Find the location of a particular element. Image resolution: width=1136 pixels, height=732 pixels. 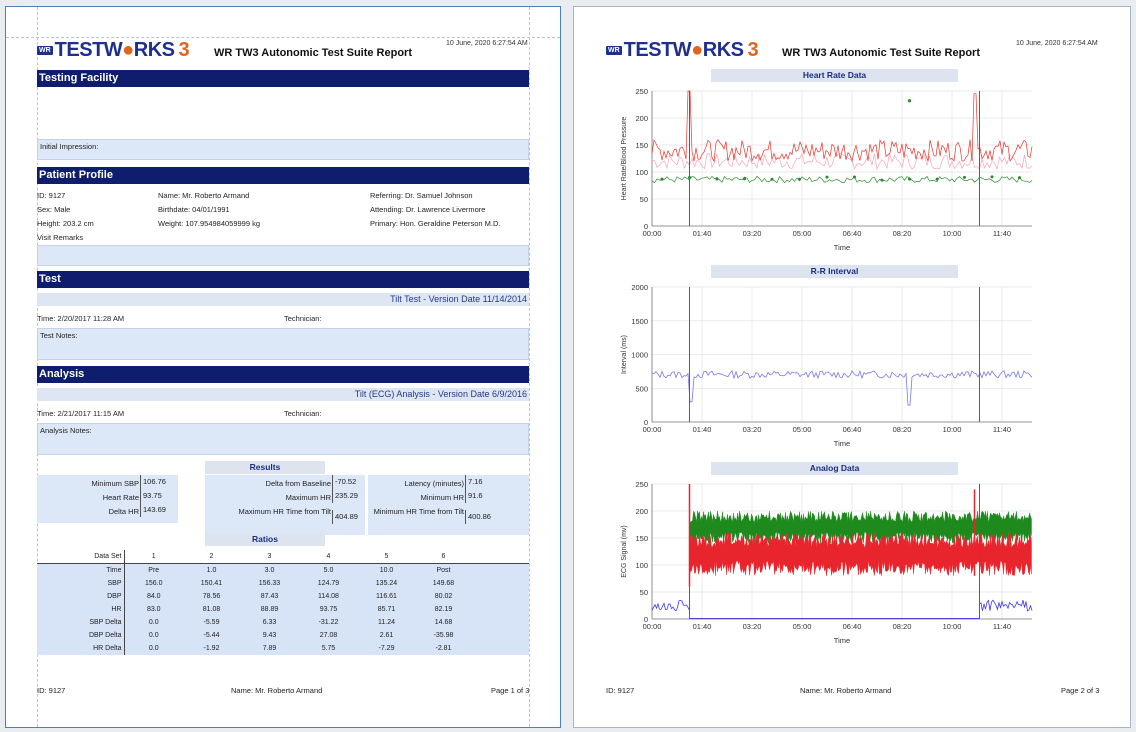

logo: WR TESTW●RKS 3 is located at coordinates (113, 50).